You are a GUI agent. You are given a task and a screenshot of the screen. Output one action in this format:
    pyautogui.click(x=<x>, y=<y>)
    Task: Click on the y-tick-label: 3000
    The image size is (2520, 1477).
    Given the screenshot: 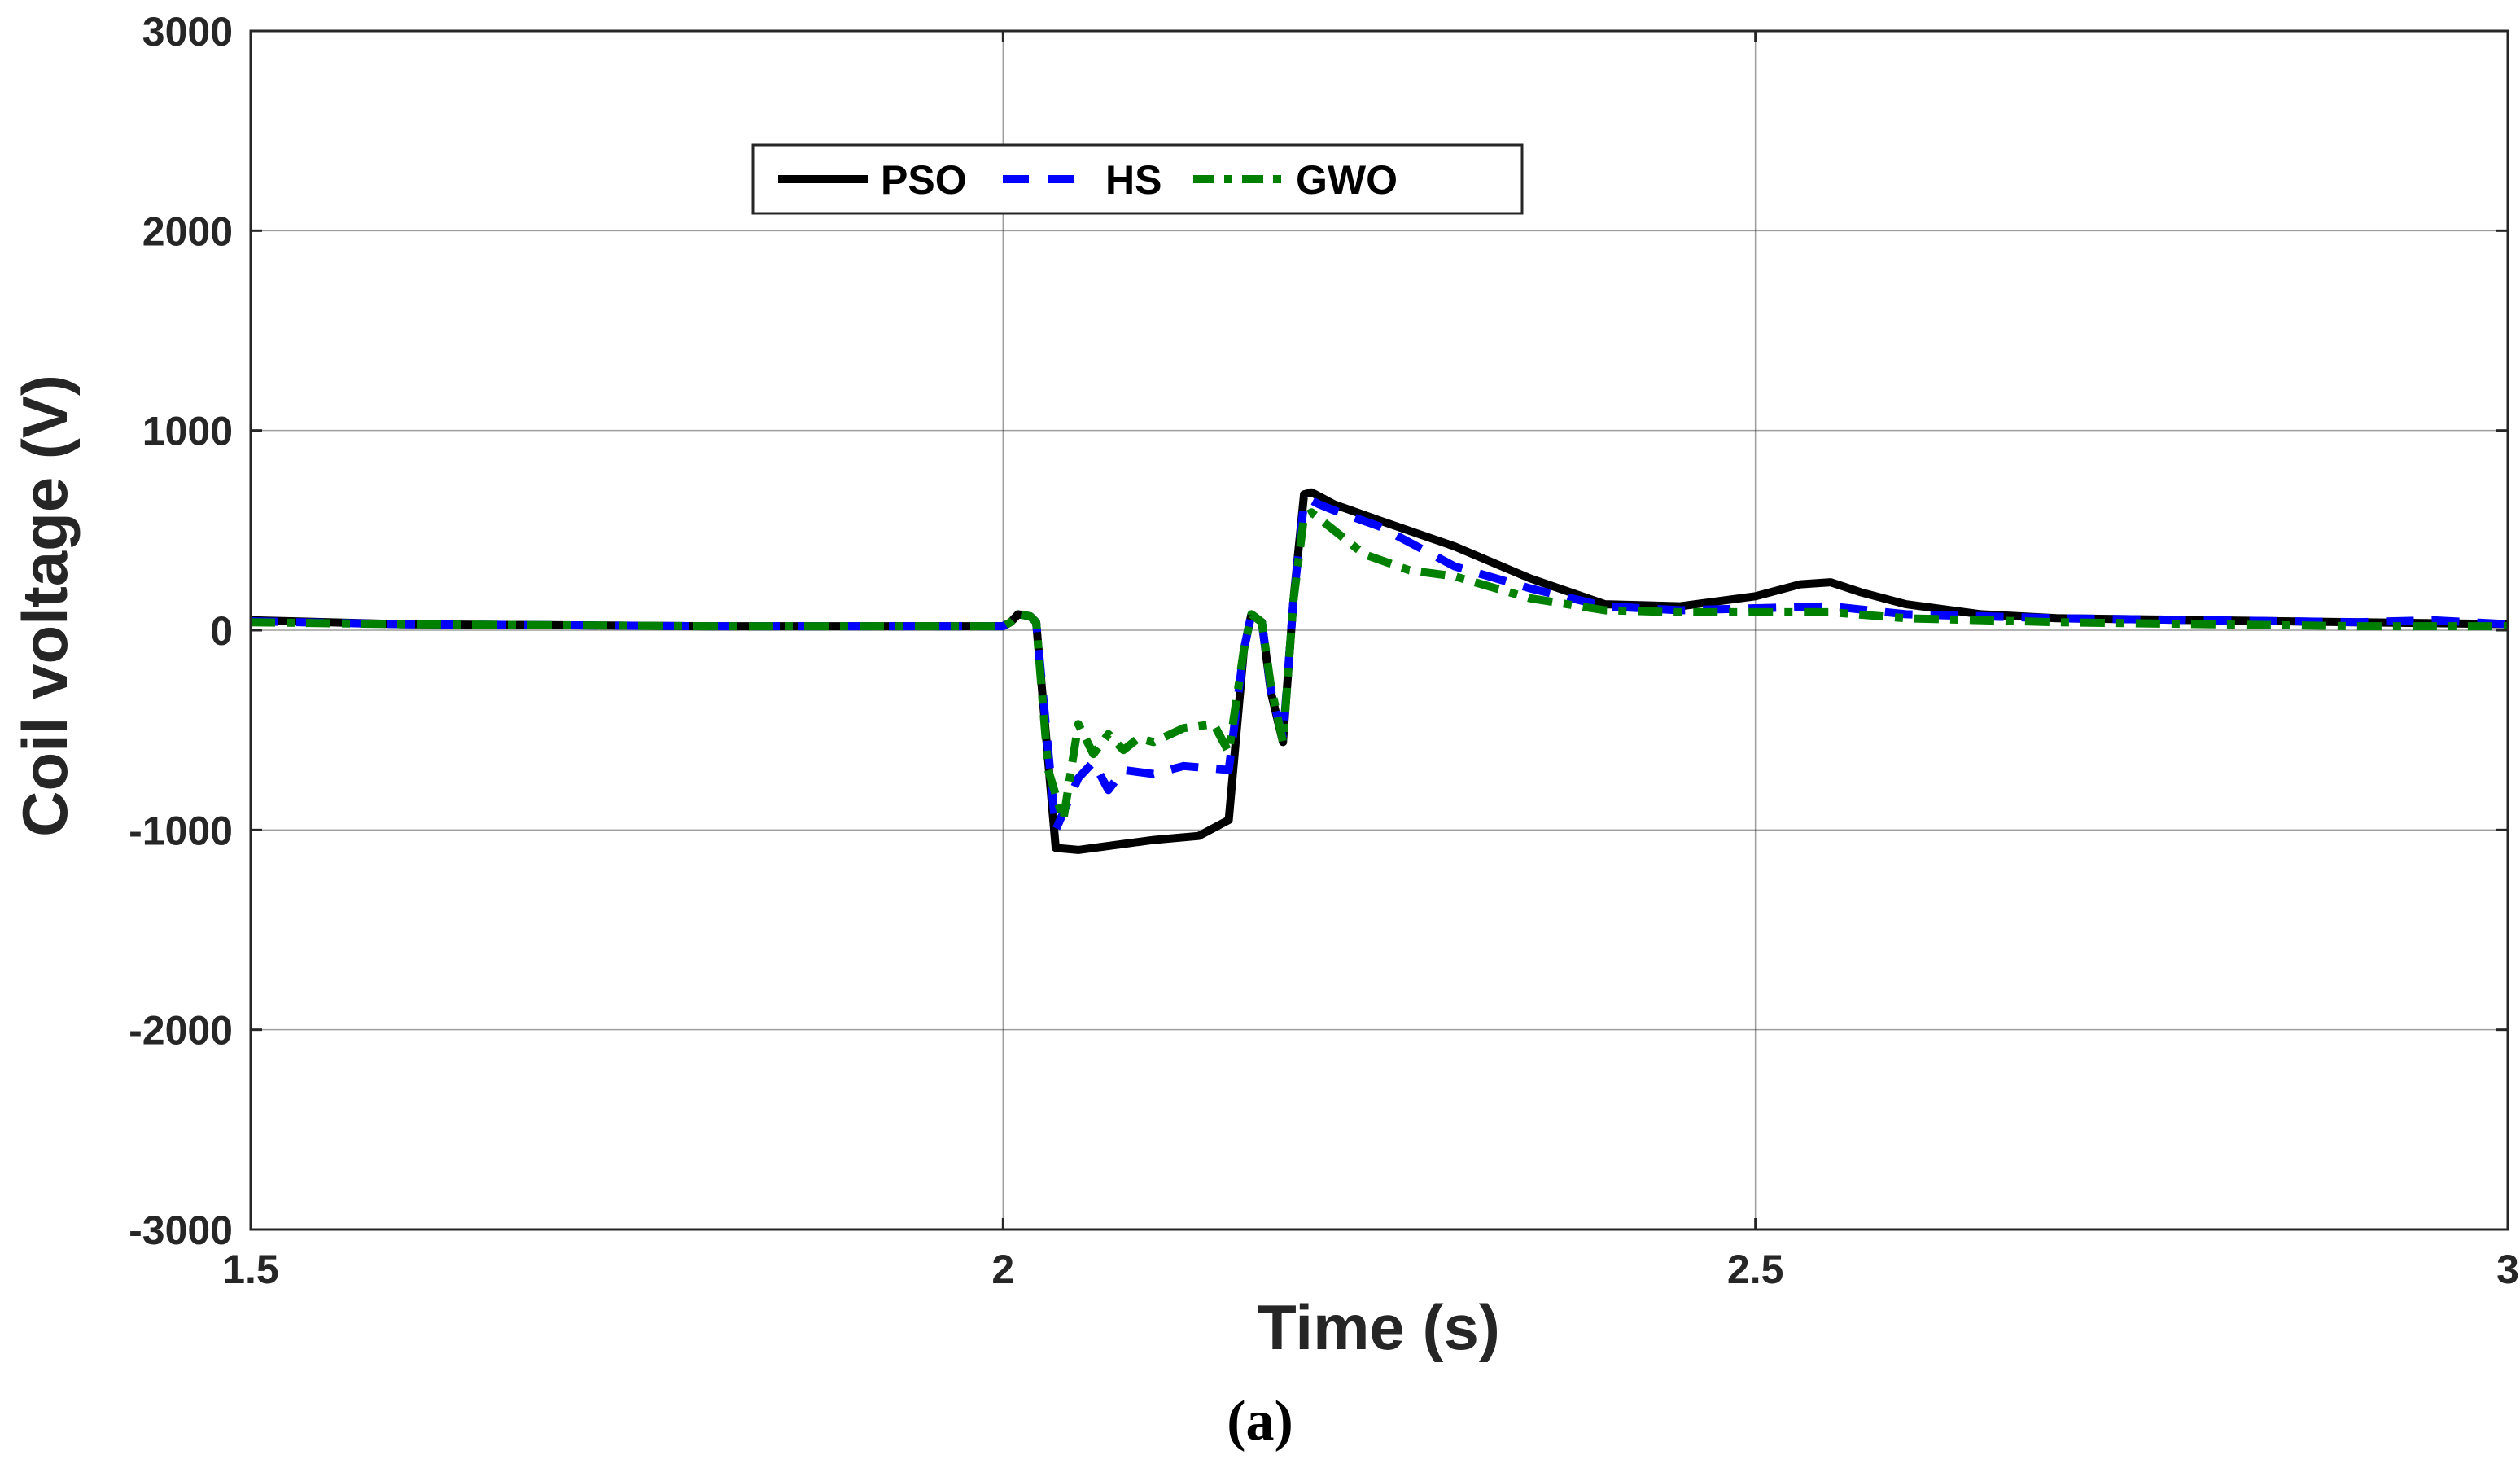 What is the action you would take?
    pyautogui.click(x=187, y=32)
    